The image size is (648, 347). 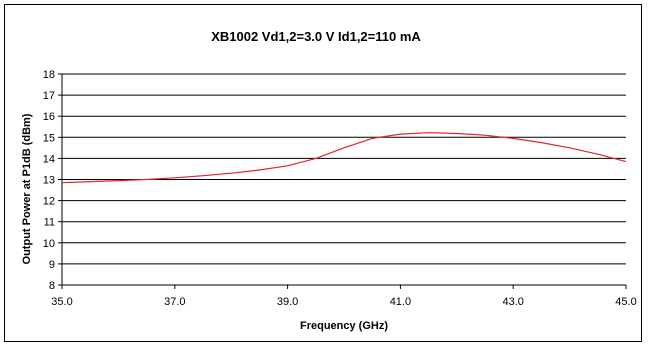 I want to click on y-tick-label: 9, so click(x=52, y=265).